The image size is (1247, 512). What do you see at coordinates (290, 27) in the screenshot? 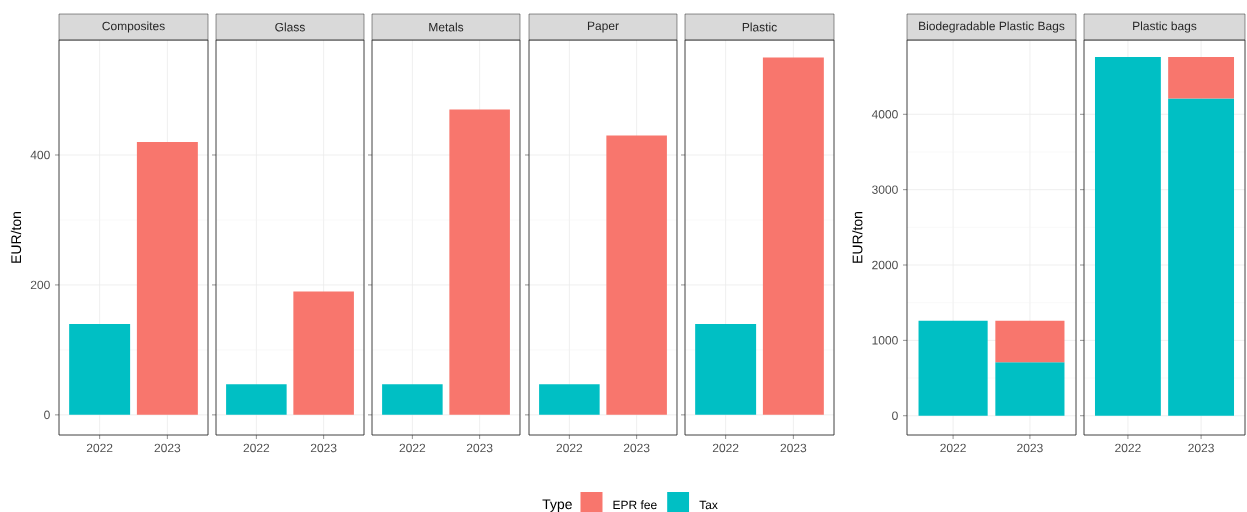
I see `chart-title: Glass` at bounding box center [290, 27].